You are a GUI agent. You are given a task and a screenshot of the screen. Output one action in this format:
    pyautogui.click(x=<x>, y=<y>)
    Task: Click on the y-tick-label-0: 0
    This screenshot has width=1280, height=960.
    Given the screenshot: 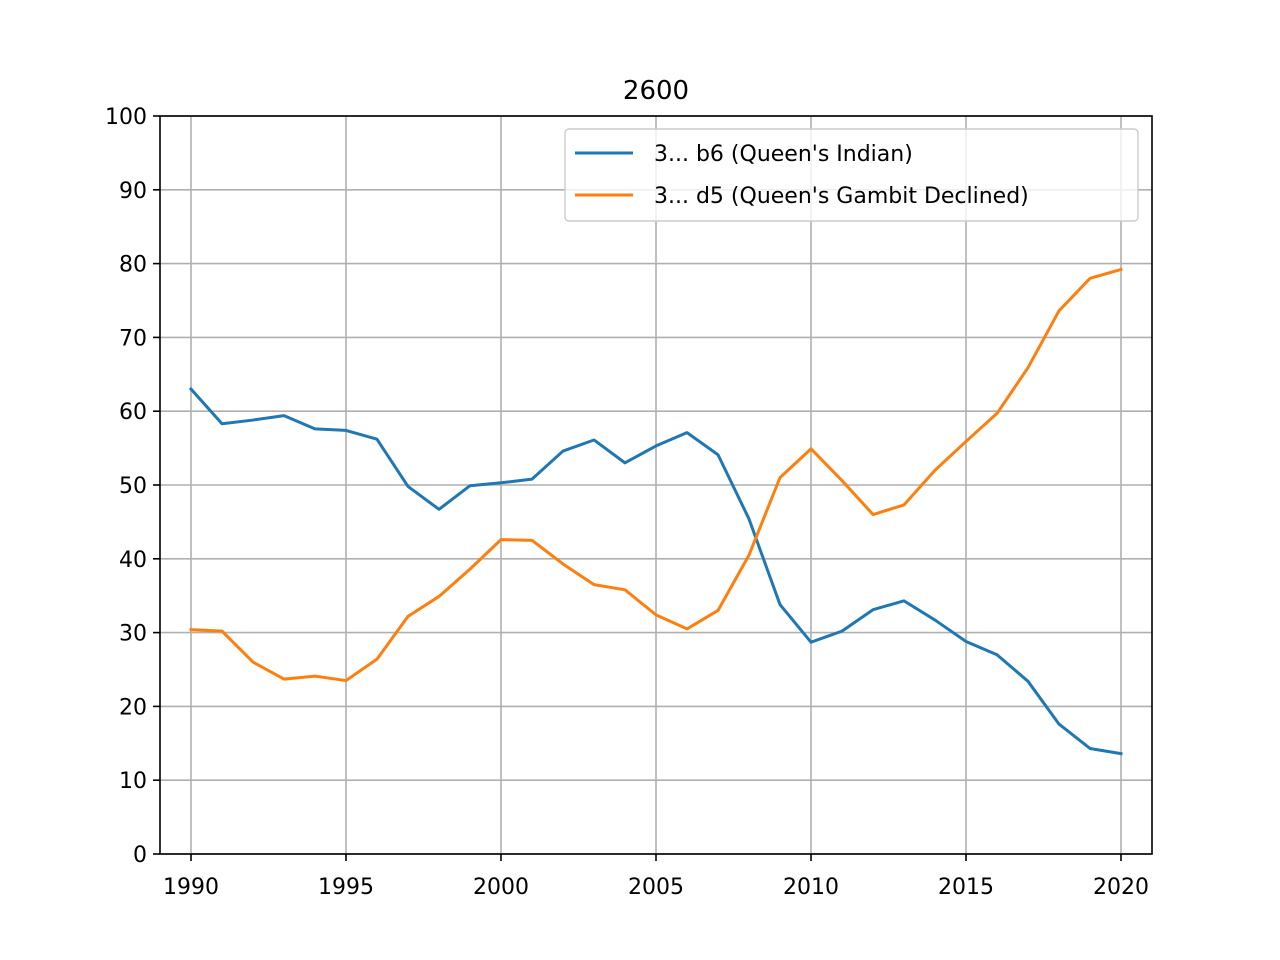 What is the action you would take?
    pyautogui.click(x=140, y=855)
    